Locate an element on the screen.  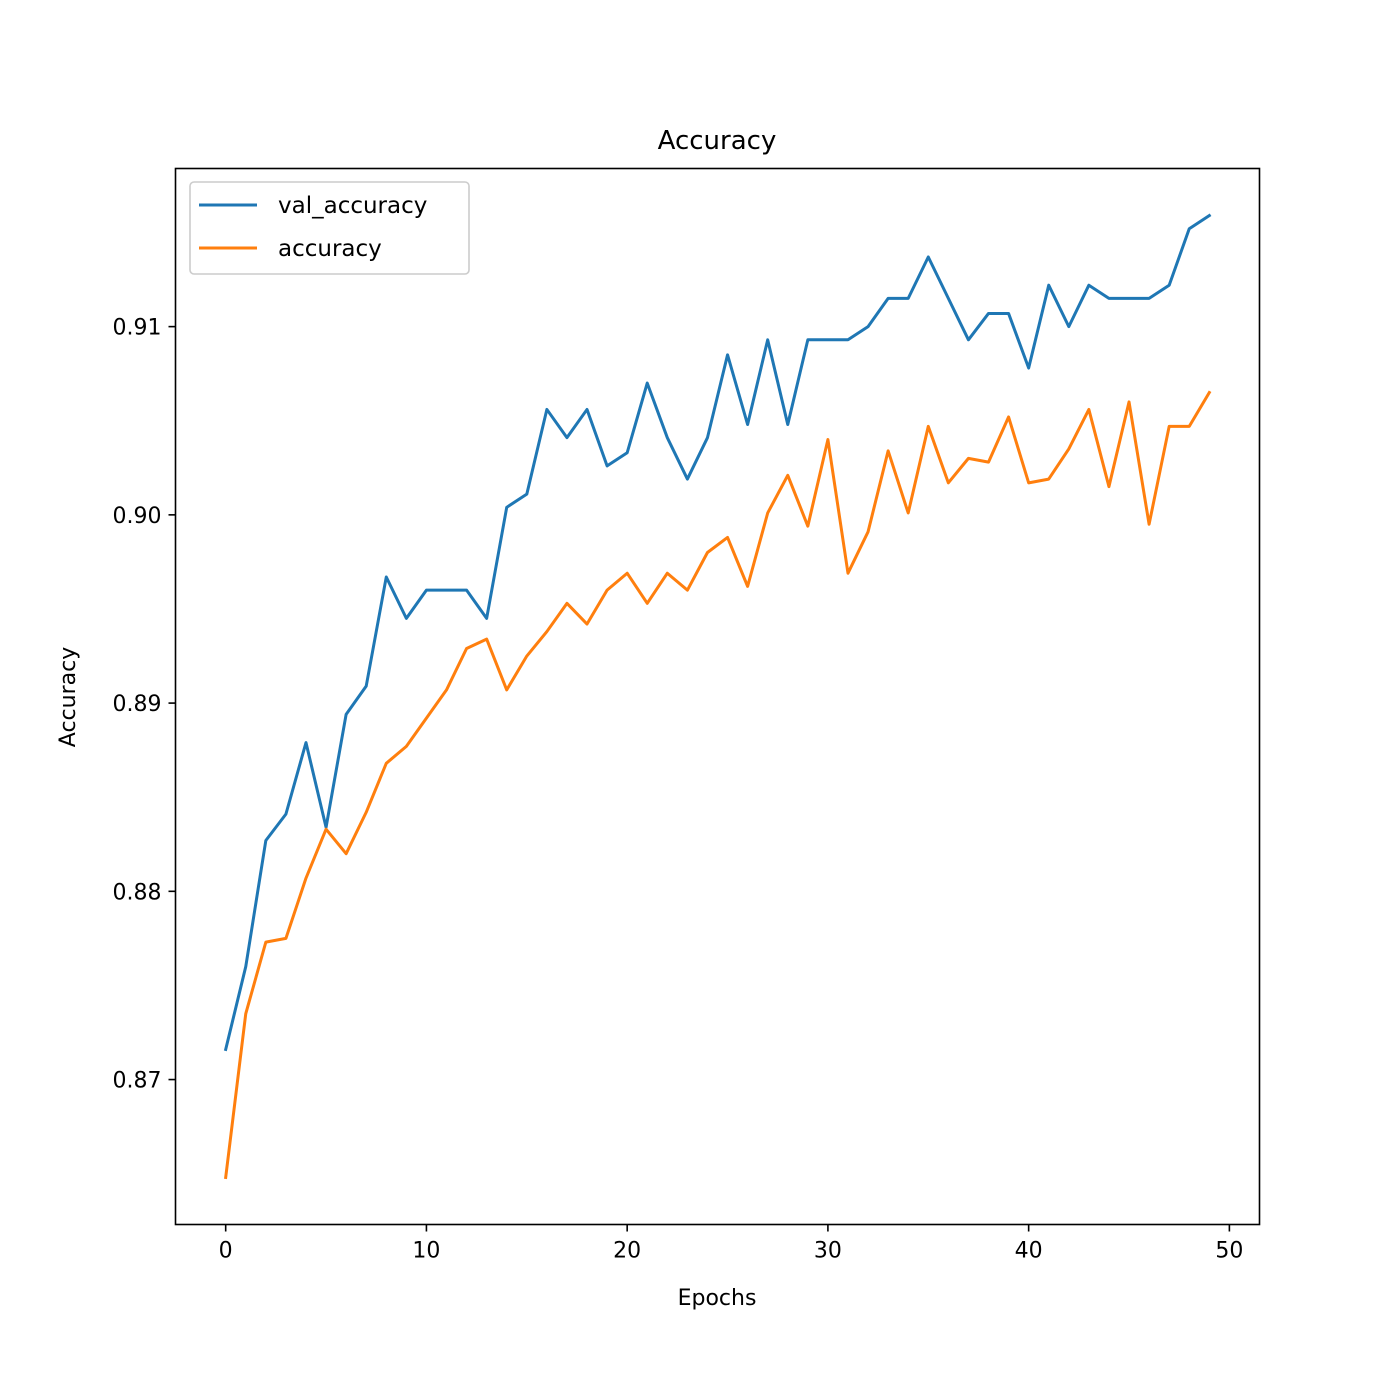
y-tick-label: 0.91 is located at coordinates (137, 328).